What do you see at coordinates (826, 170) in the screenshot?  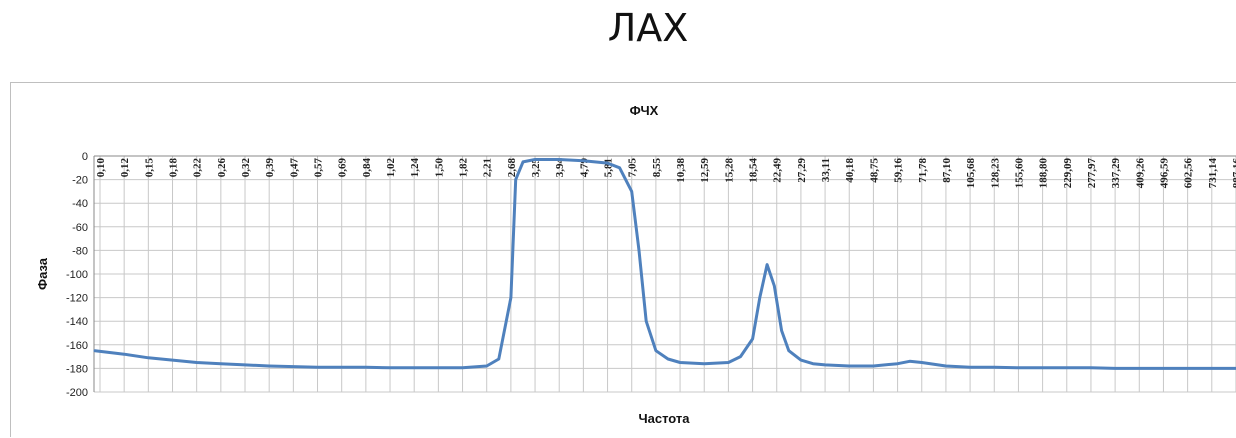 I see `x-tick-label: 33,11` at bounding box center [826, 170].